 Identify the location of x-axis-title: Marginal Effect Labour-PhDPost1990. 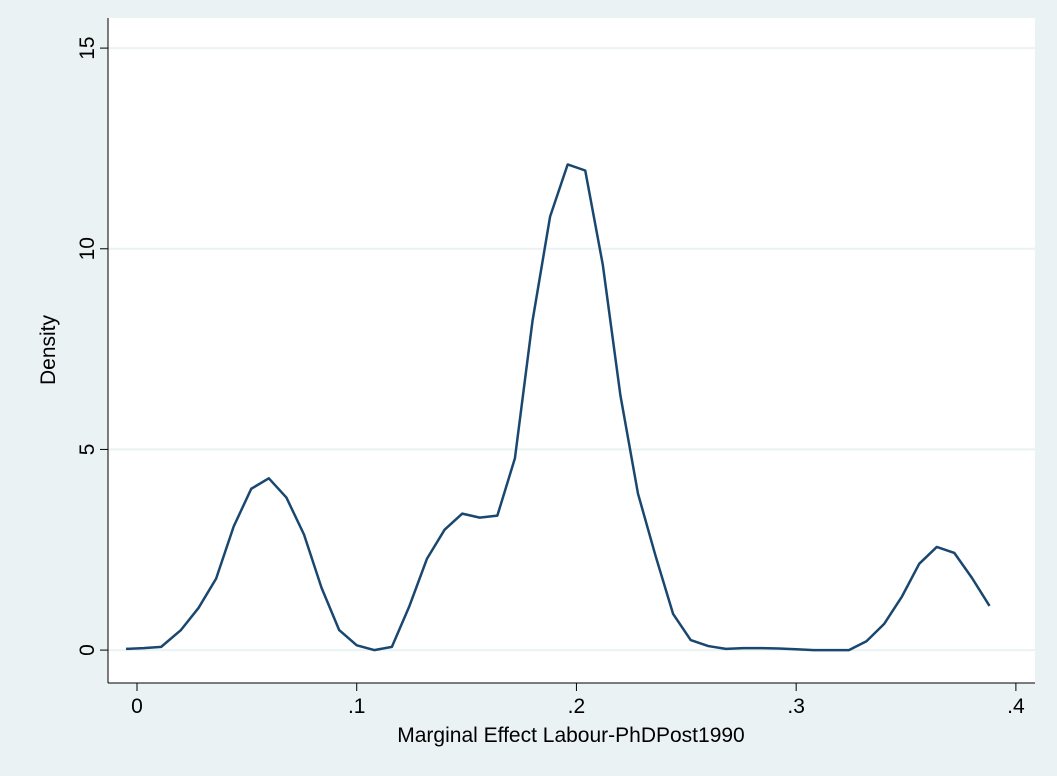
(570, 735).